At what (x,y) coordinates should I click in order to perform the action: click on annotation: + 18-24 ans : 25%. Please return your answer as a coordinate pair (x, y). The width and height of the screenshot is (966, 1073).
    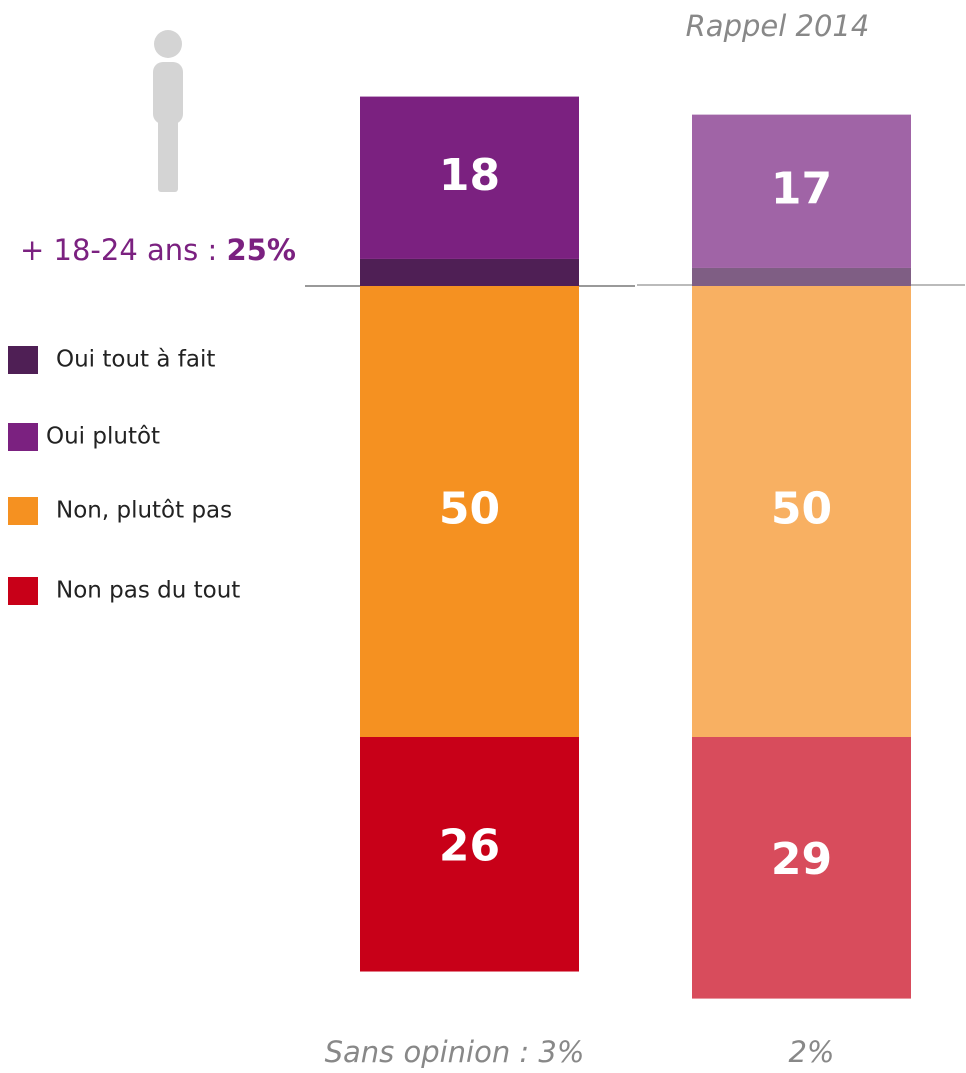
    Looking at the image, I should click on (158, 250).